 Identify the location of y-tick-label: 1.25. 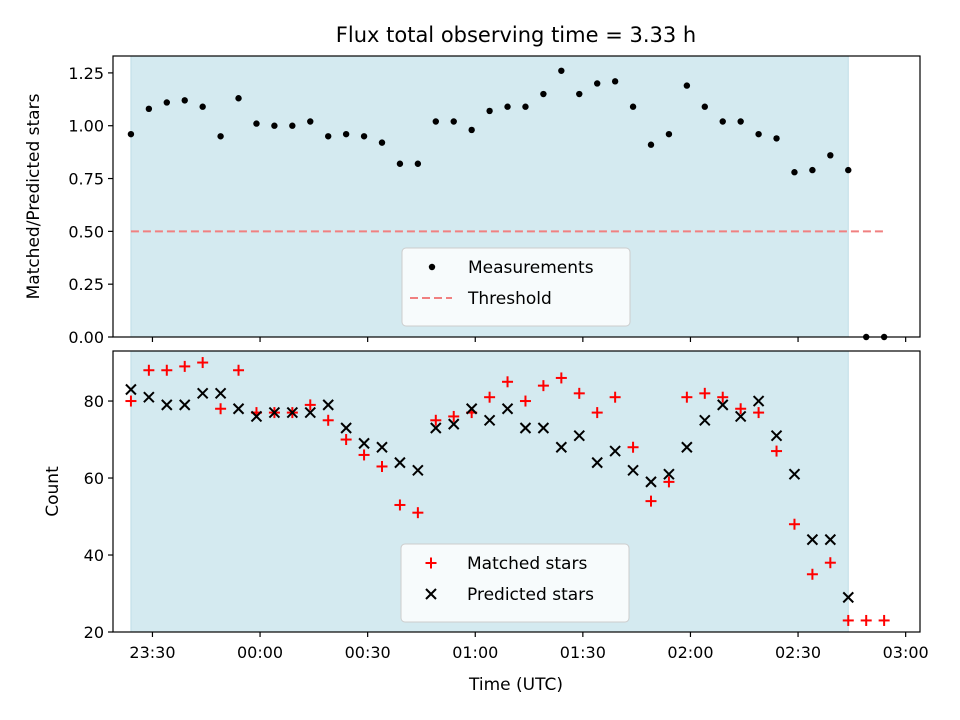
(86, 73).